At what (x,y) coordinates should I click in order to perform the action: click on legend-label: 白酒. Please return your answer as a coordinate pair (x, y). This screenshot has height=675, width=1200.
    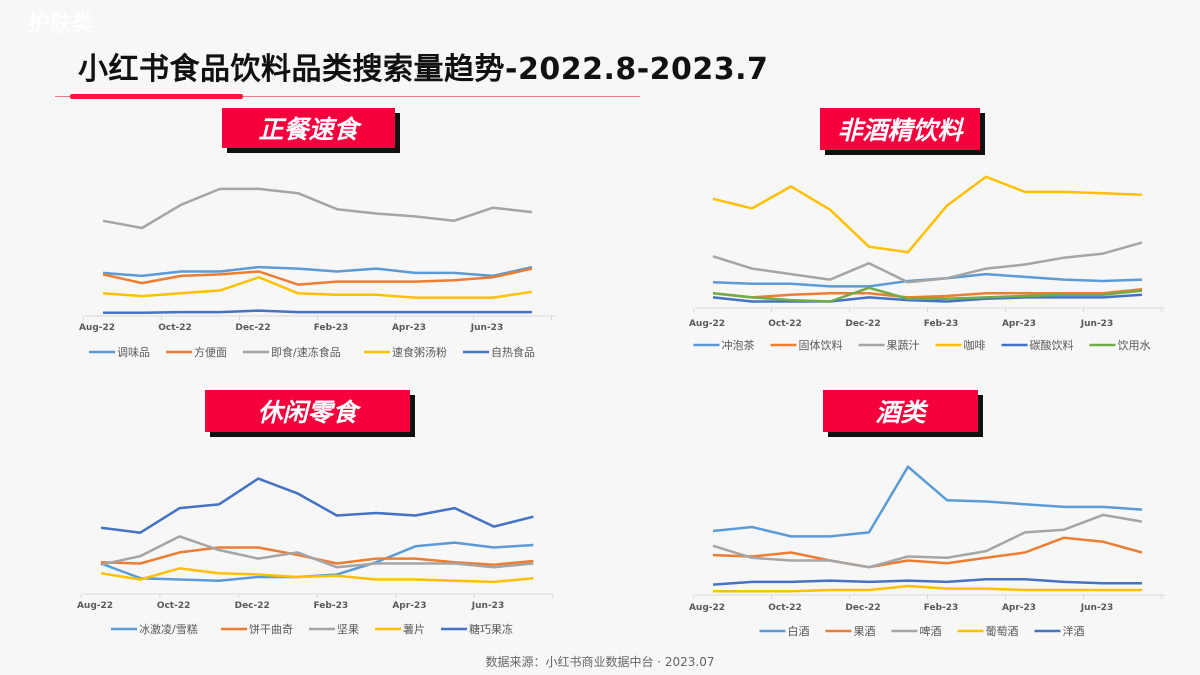
    Looking at the image, I should click on (799, 631).